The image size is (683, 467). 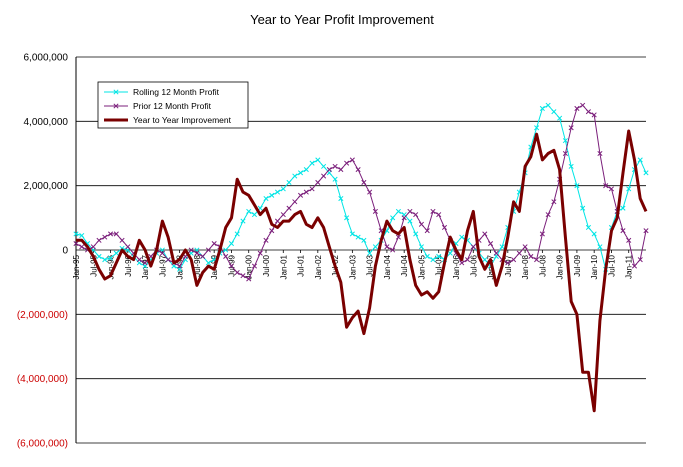 I want to click on x-tick-label: Jul-95, so click(x=93, y=265).